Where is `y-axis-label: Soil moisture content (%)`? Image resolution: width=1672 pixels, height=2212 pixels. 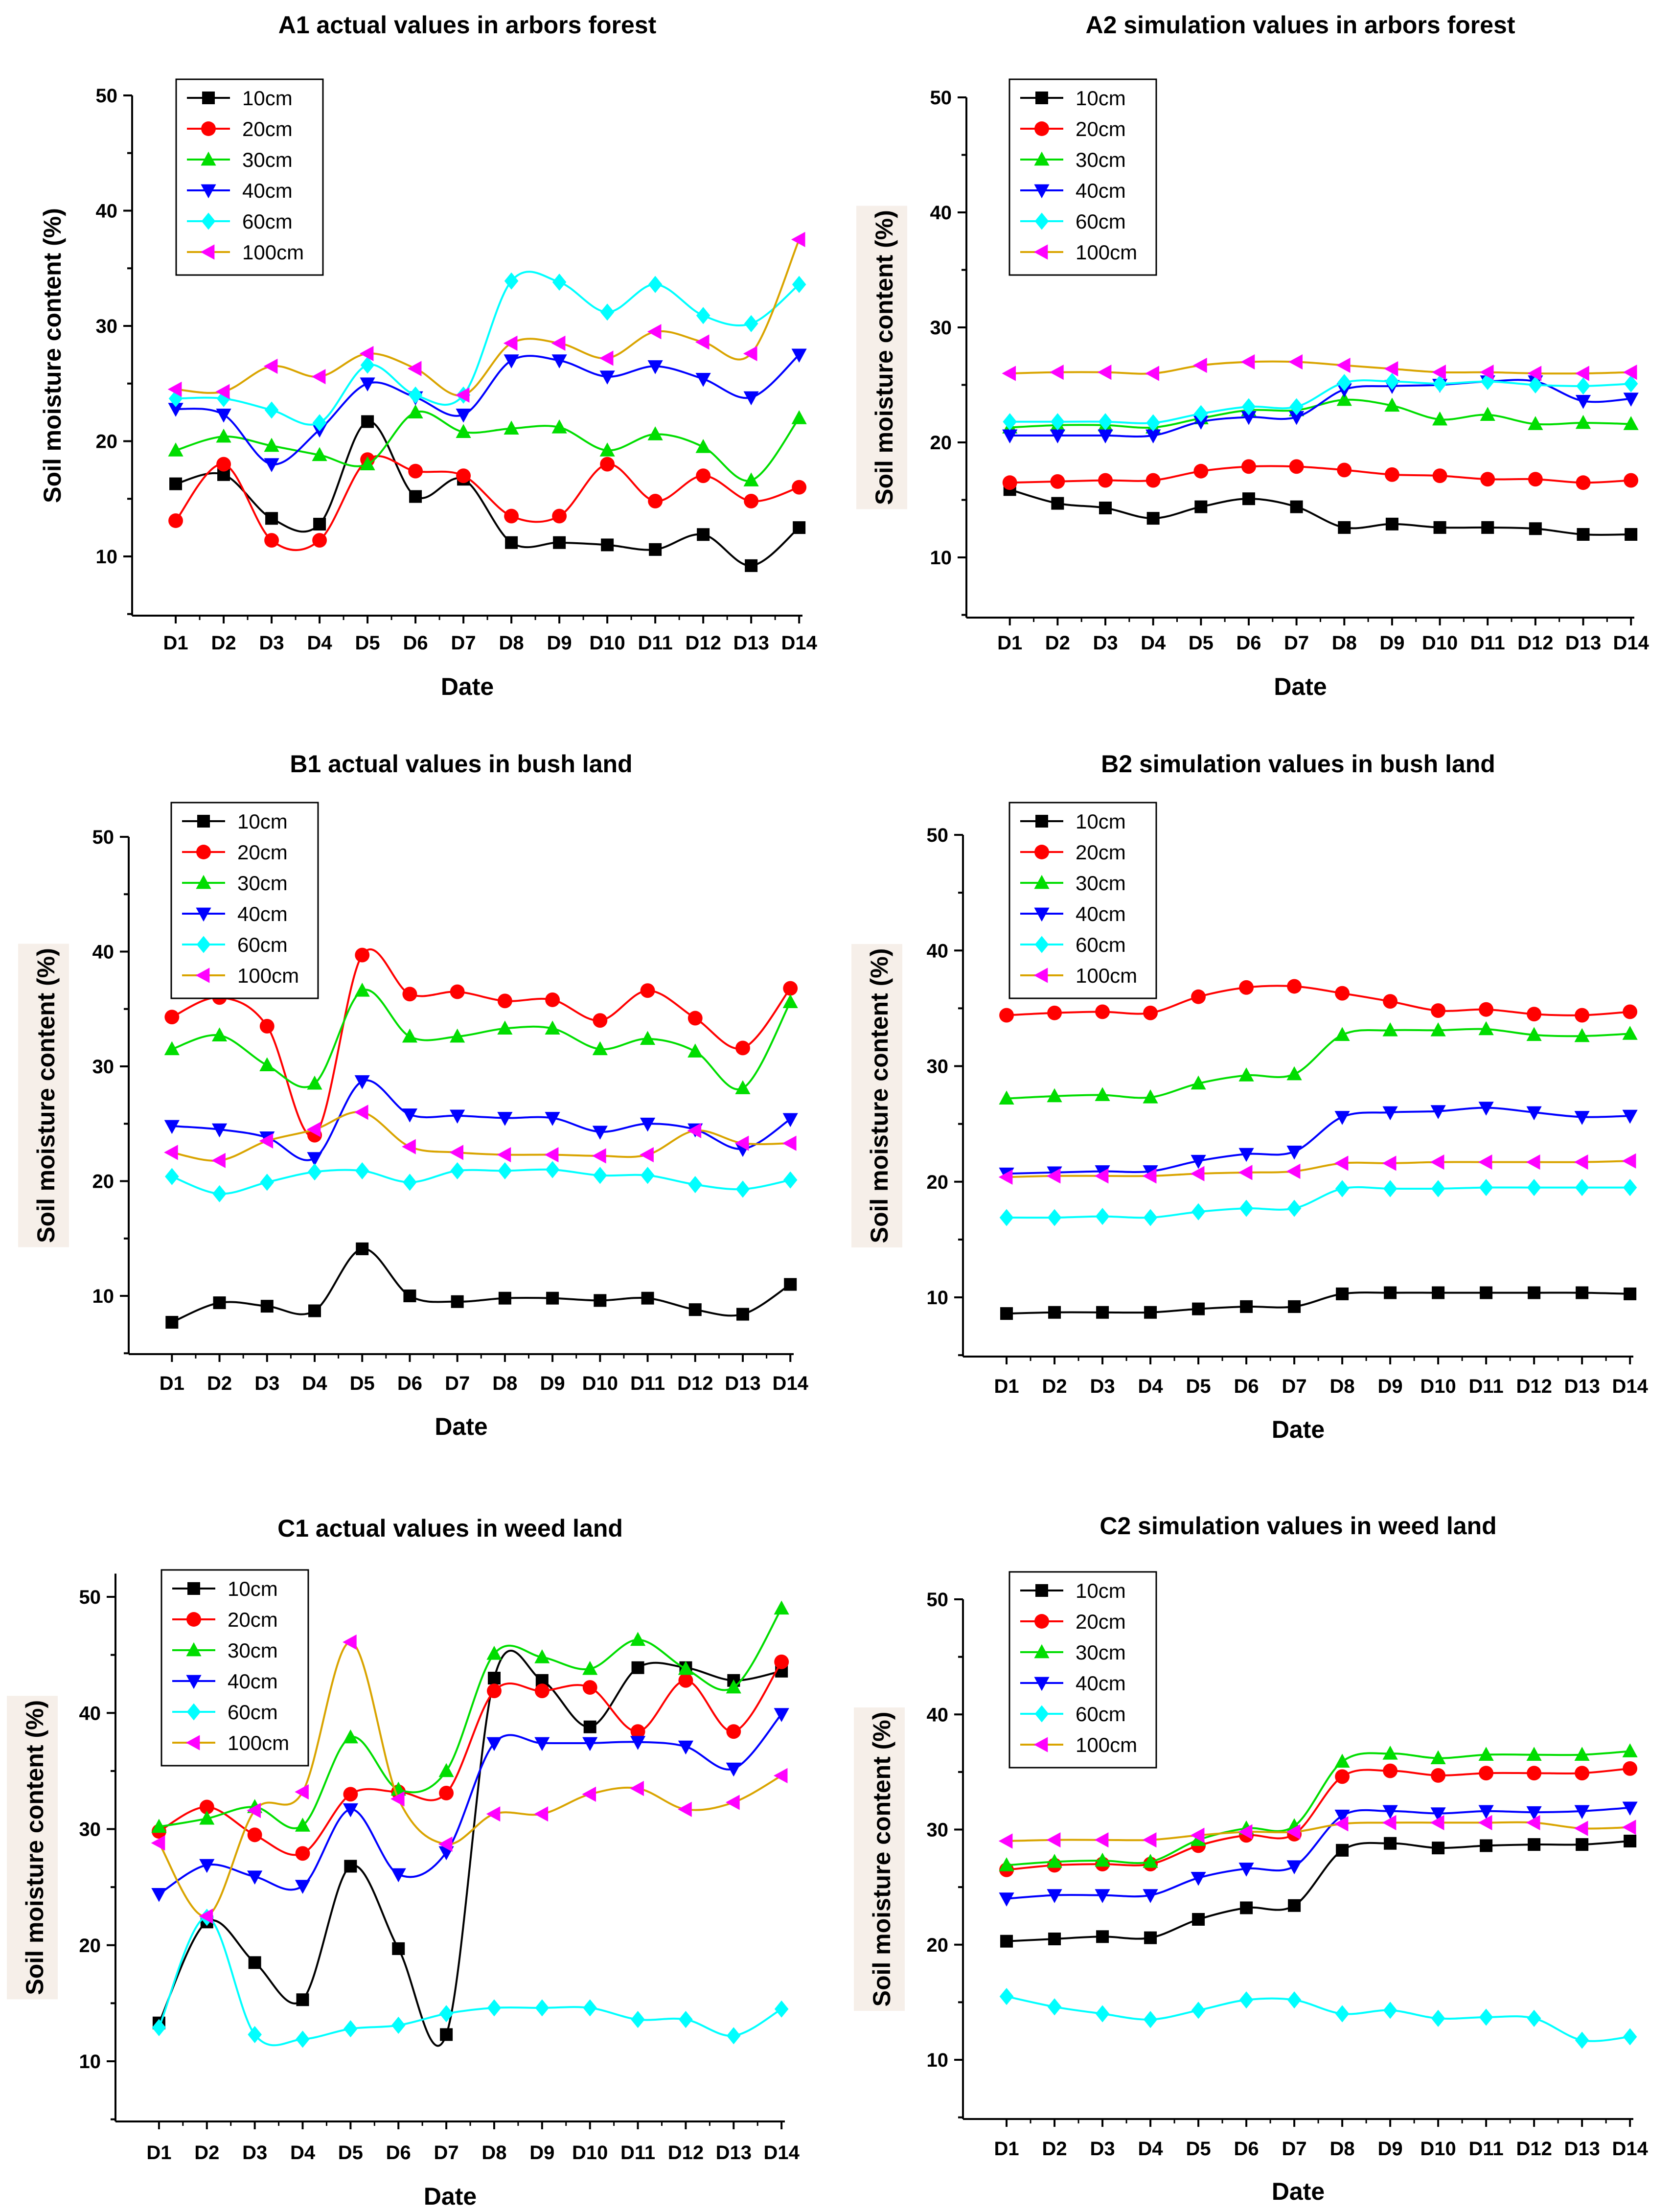 y-axis-label: Soil moisture content (%) is located at coordinates (52, 355).